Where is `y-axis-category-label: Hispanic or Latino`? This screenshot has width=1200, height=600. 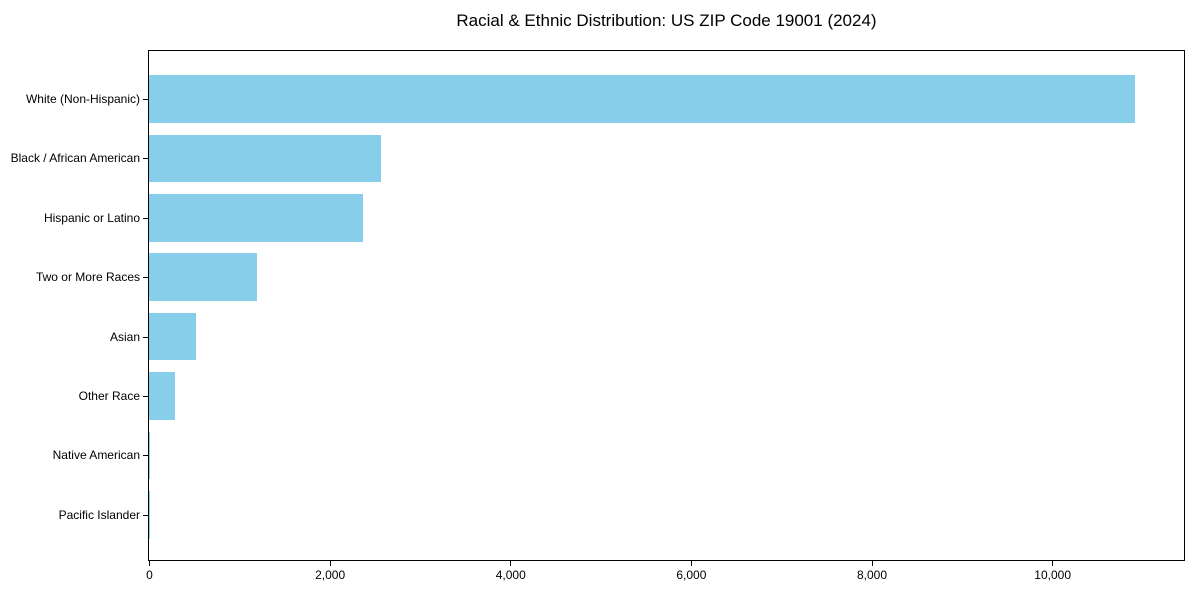
y-axis-category-label: Hispanic or Latino is located at coordinates (91, 217).